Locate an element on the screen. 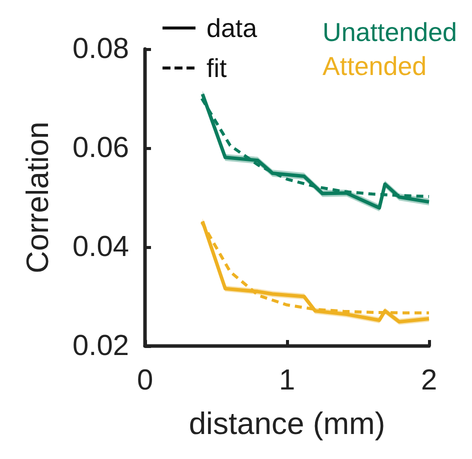 The width and height of the screenshot is (472, 459). y-tick-label: 0.04 is located at coordinates (100, 247).